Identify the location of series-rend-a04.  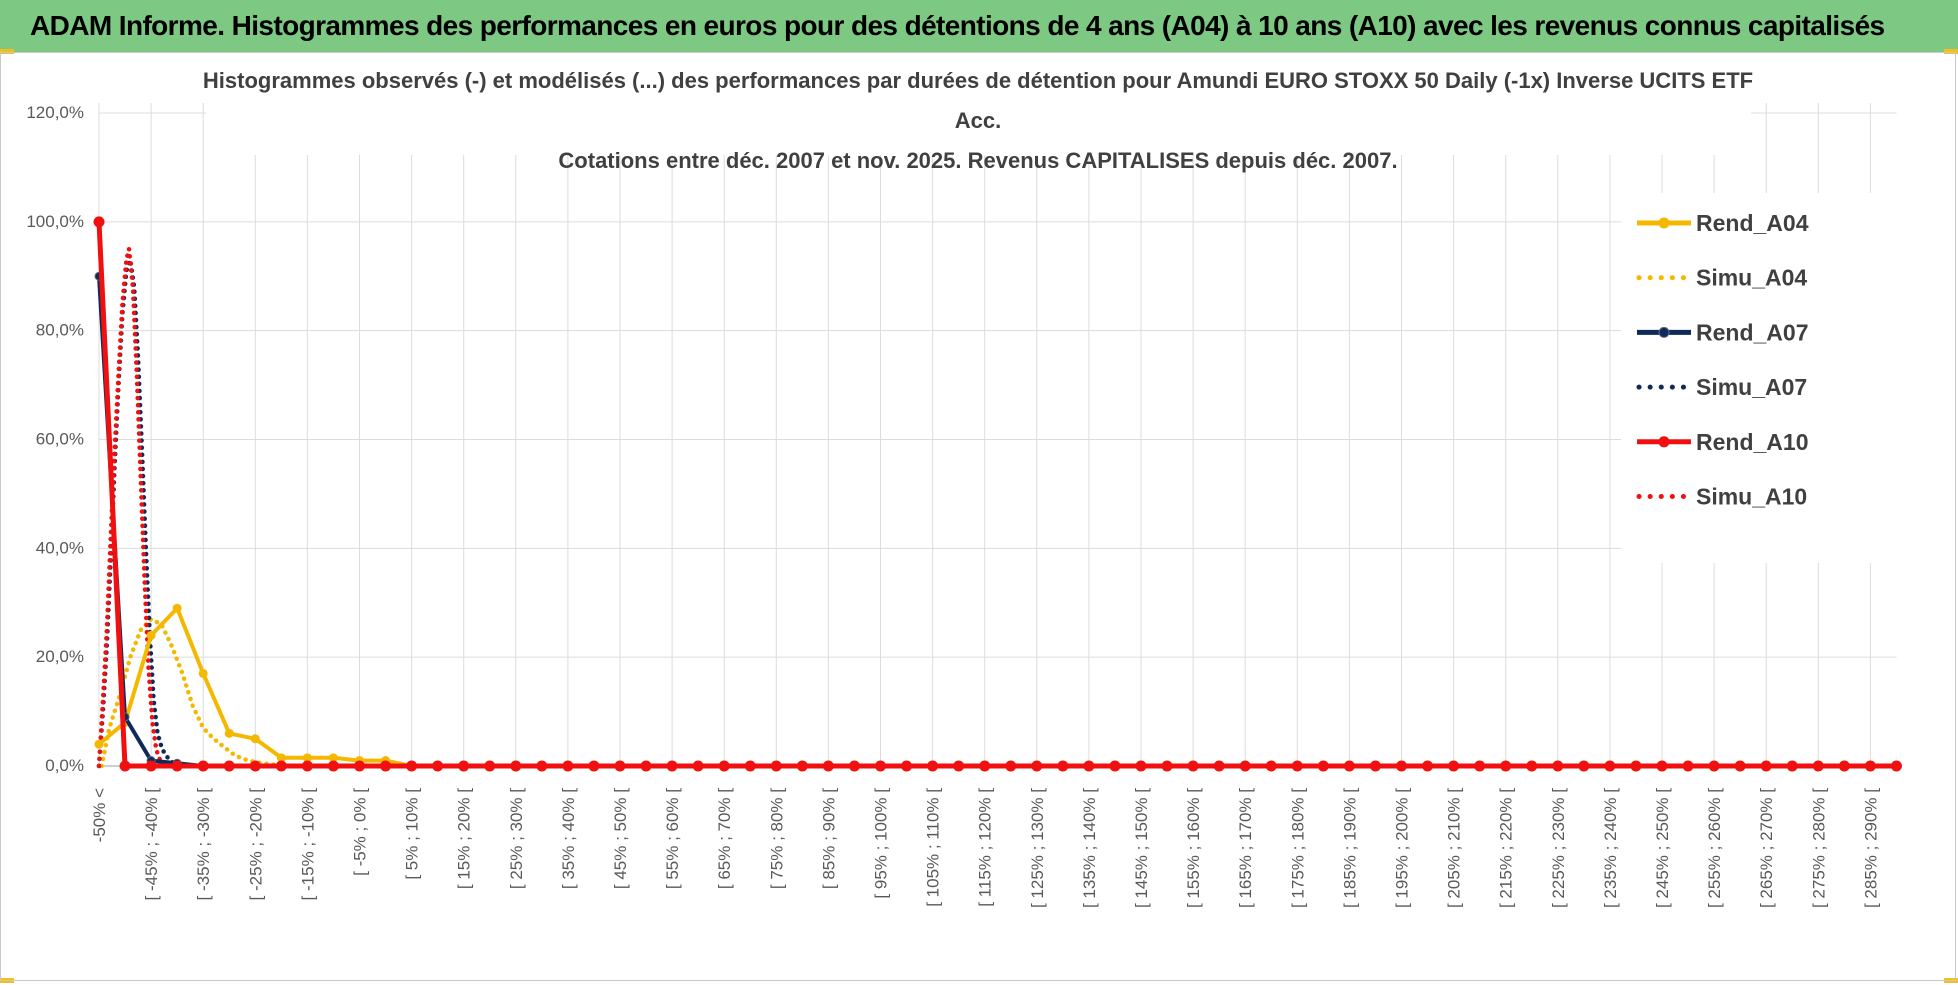
(998, 687).